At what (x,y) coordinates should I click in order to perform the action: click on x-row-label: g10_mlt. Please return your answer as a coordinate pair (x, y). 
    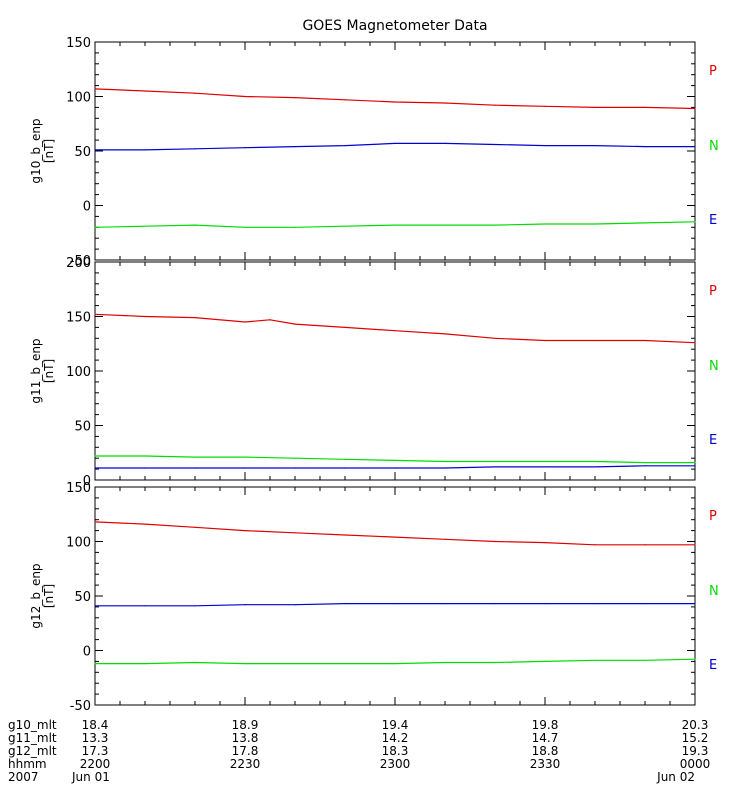
    Looking at the image, I should click on (32, 725).